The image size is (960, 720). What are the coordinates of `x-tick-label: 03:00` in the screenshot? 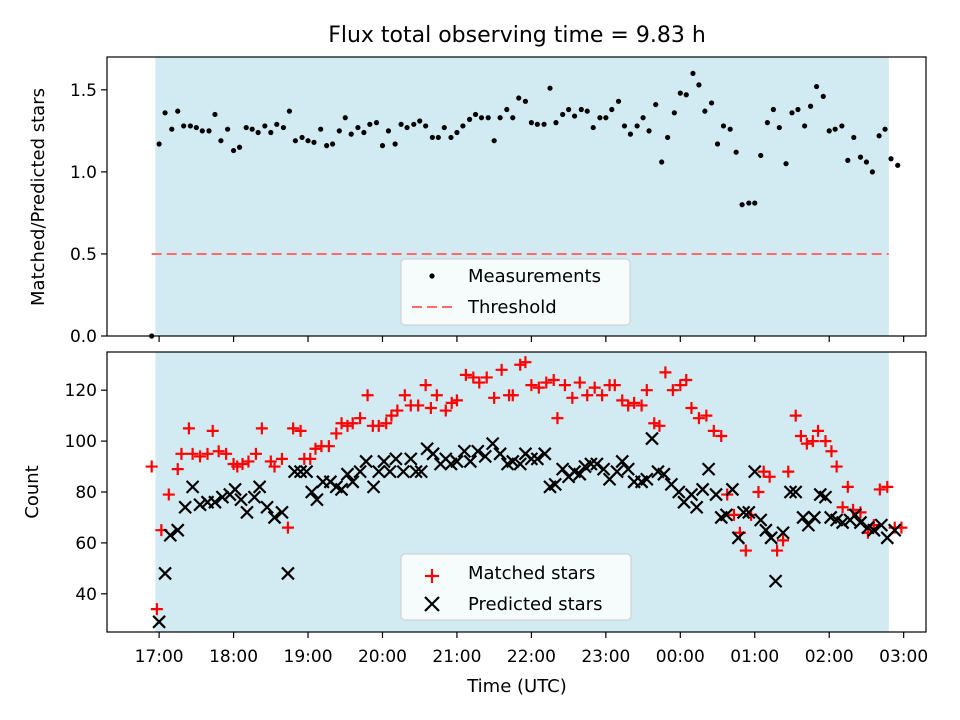 It's located at (903, 657).